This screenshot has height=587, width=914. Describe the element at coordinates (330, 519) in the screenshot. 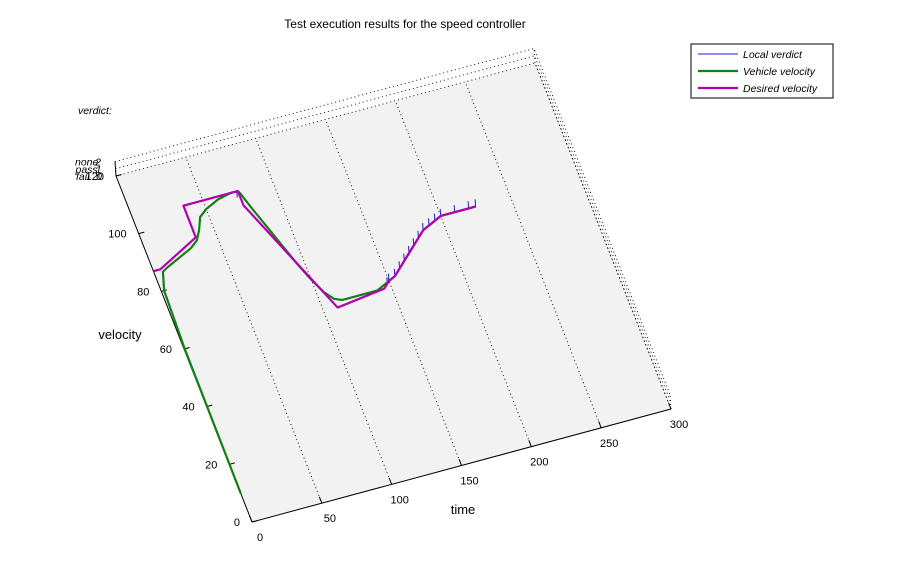

I see `x-tick-label: 50` at that location.